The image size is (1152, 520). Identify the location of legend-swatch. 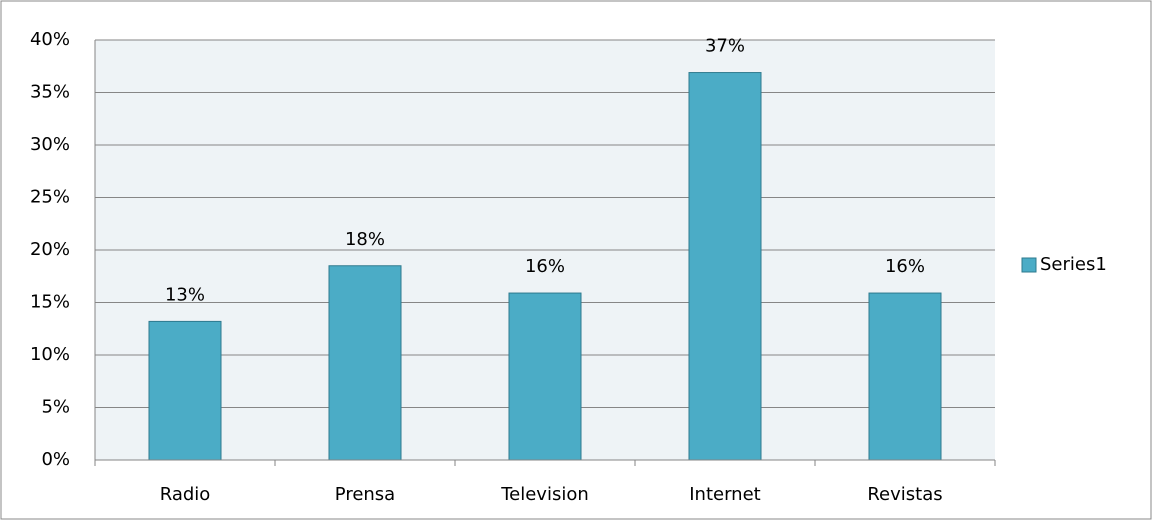
(1029, 265).